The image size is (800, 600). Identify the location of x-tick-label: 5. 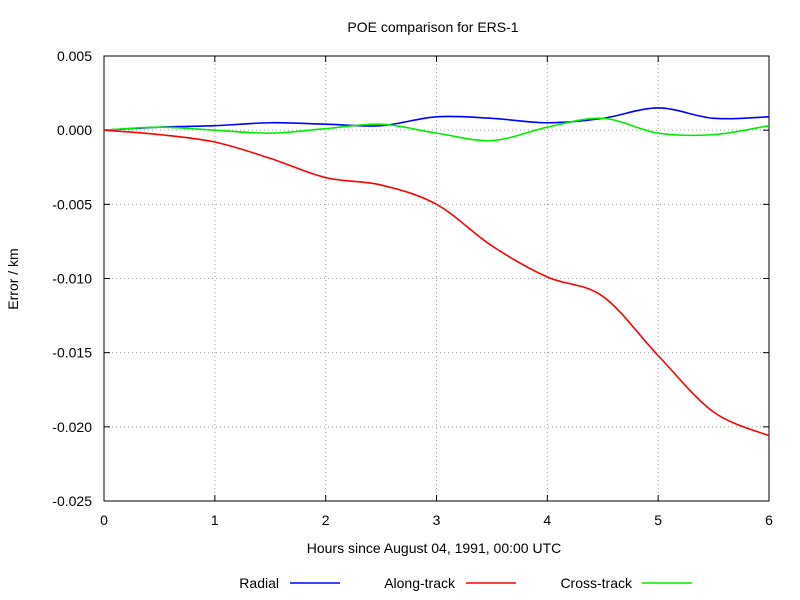
(658, 520).